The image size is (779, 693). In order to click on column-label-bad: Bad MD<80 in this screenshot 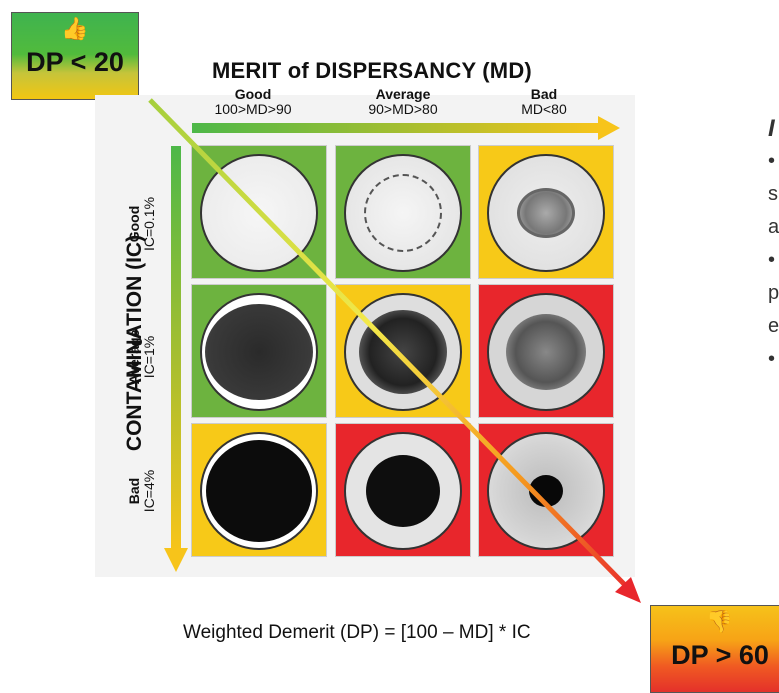, I will do `click(544, 102)`.